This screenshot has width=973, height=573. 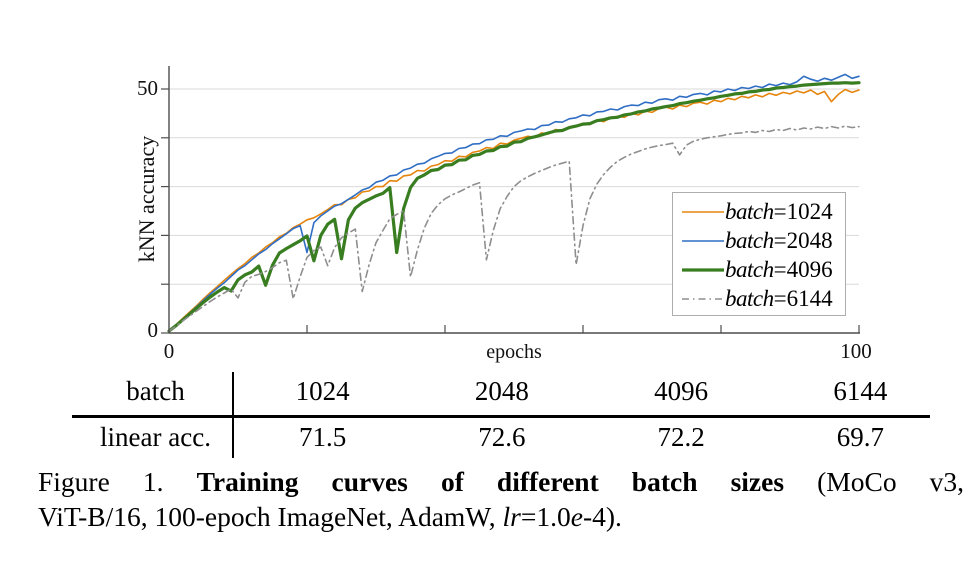 What do you see at coordinates (101, 481) in the screenshot?
I see `caption-figure-label: Figure 1.` at bounding box center [101, 481].